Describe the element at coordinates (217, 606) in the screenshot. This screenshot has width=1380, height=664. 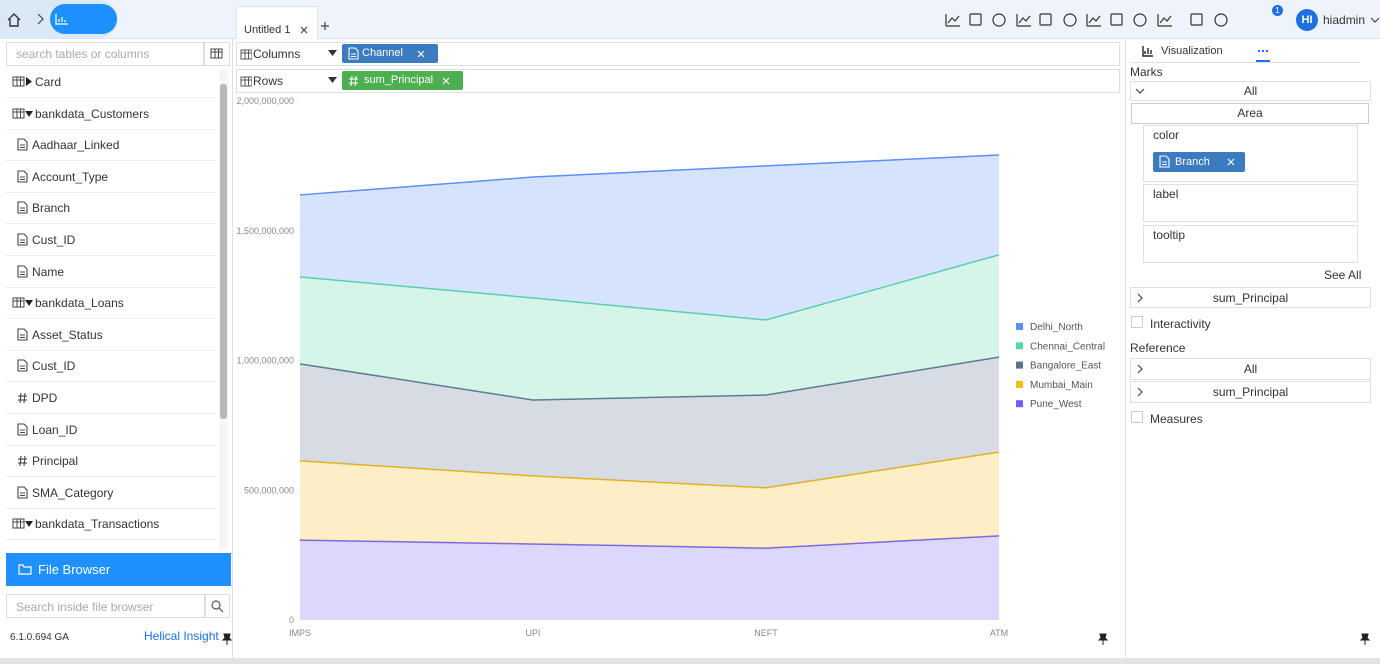
I see `file-search-button` at that location.